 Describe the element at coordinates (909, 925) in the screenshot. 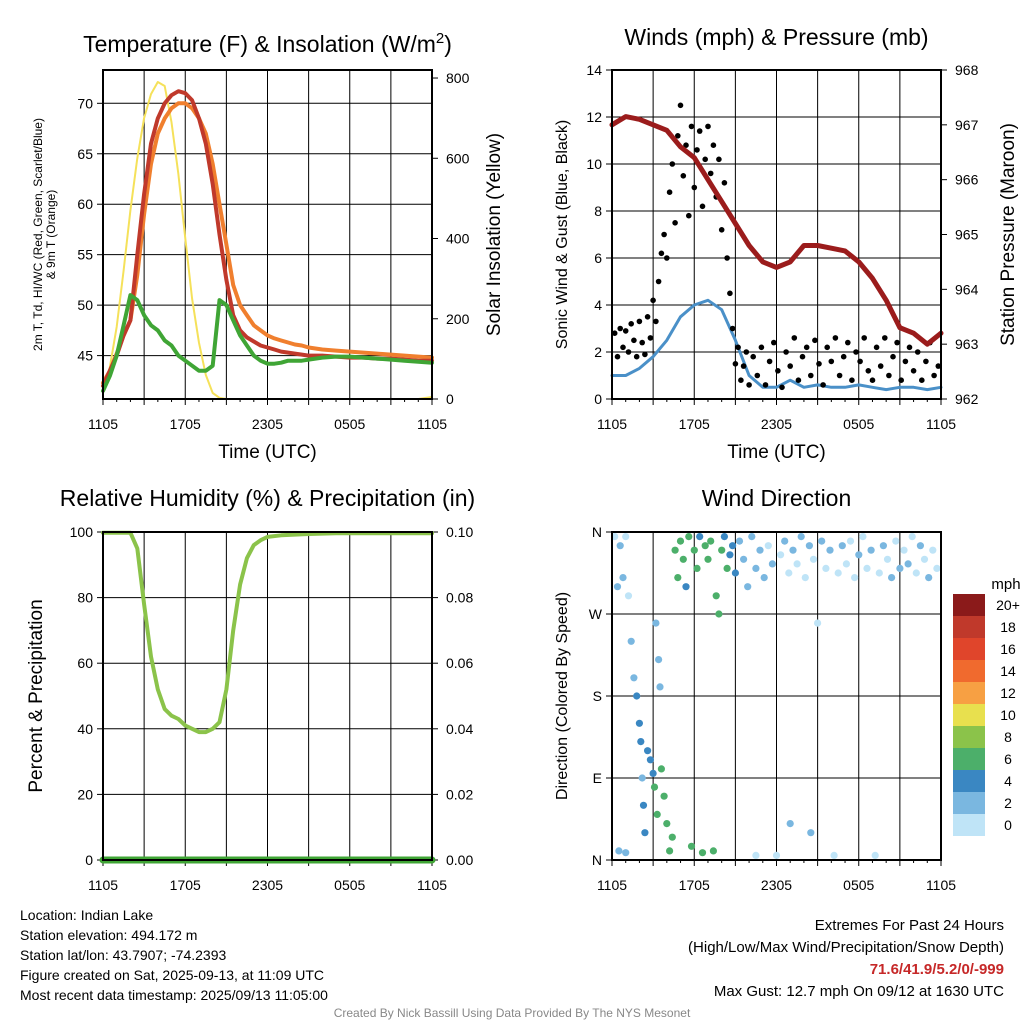

I see `extremes-title: Extremes For Past 24 Hours` at that location.